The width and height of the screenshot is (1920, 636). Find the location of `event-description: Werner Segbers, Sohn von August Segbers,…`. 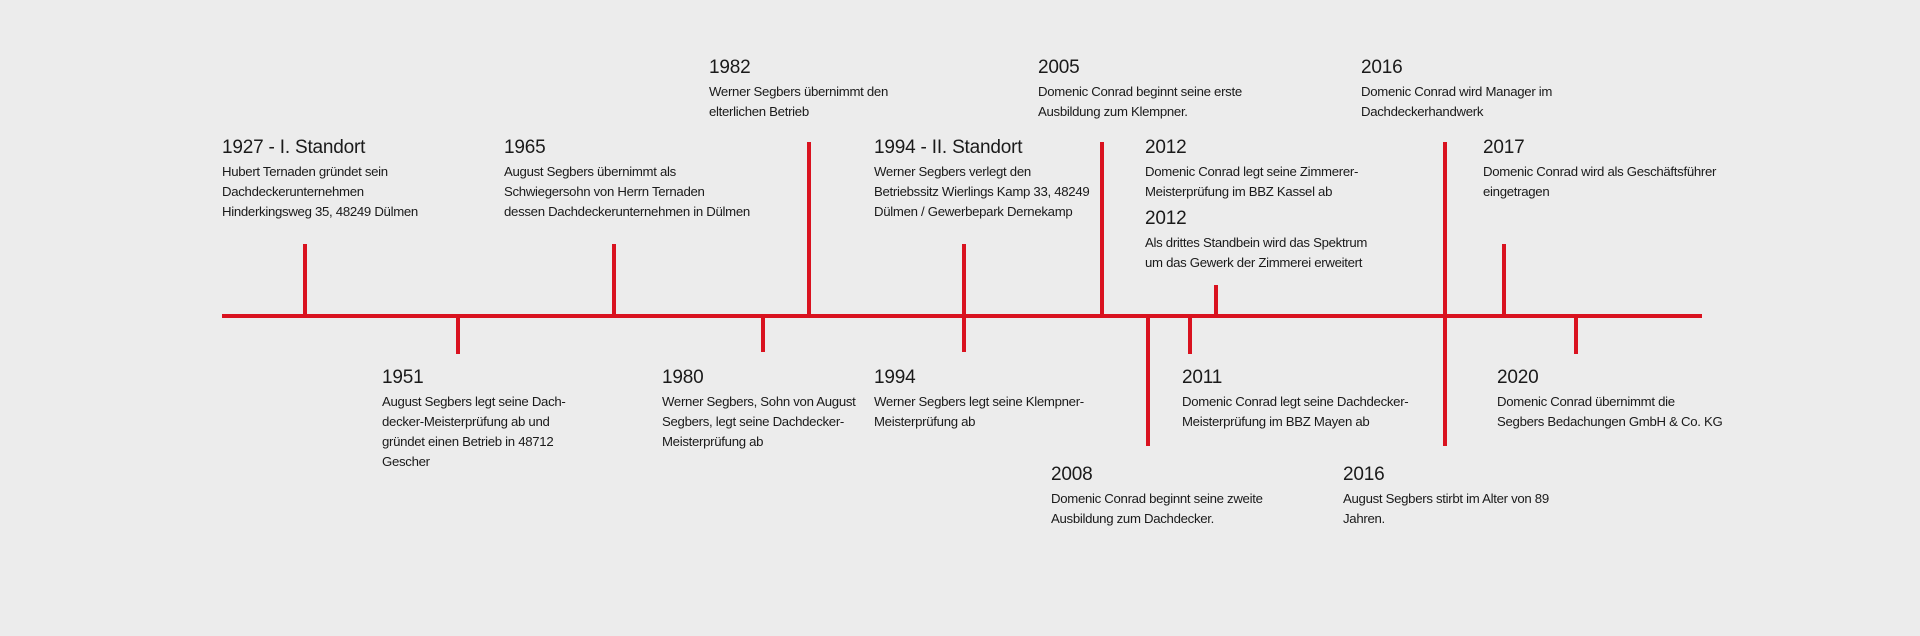

event-description: Werner Segbers, Sohn von August Segbers,… is located at coordinates (759, 421).